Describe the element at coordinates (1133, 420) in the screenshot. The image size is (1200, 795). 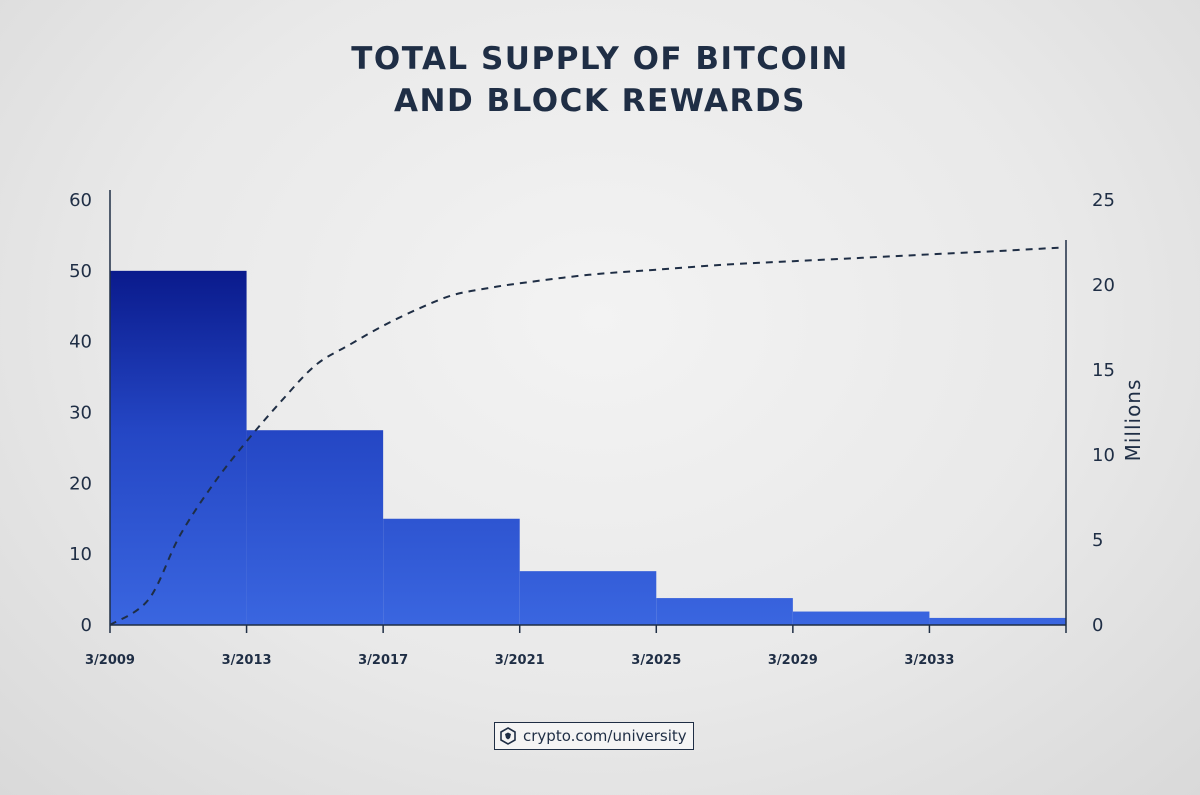
I see `right-axis-label: Millions` at that location.